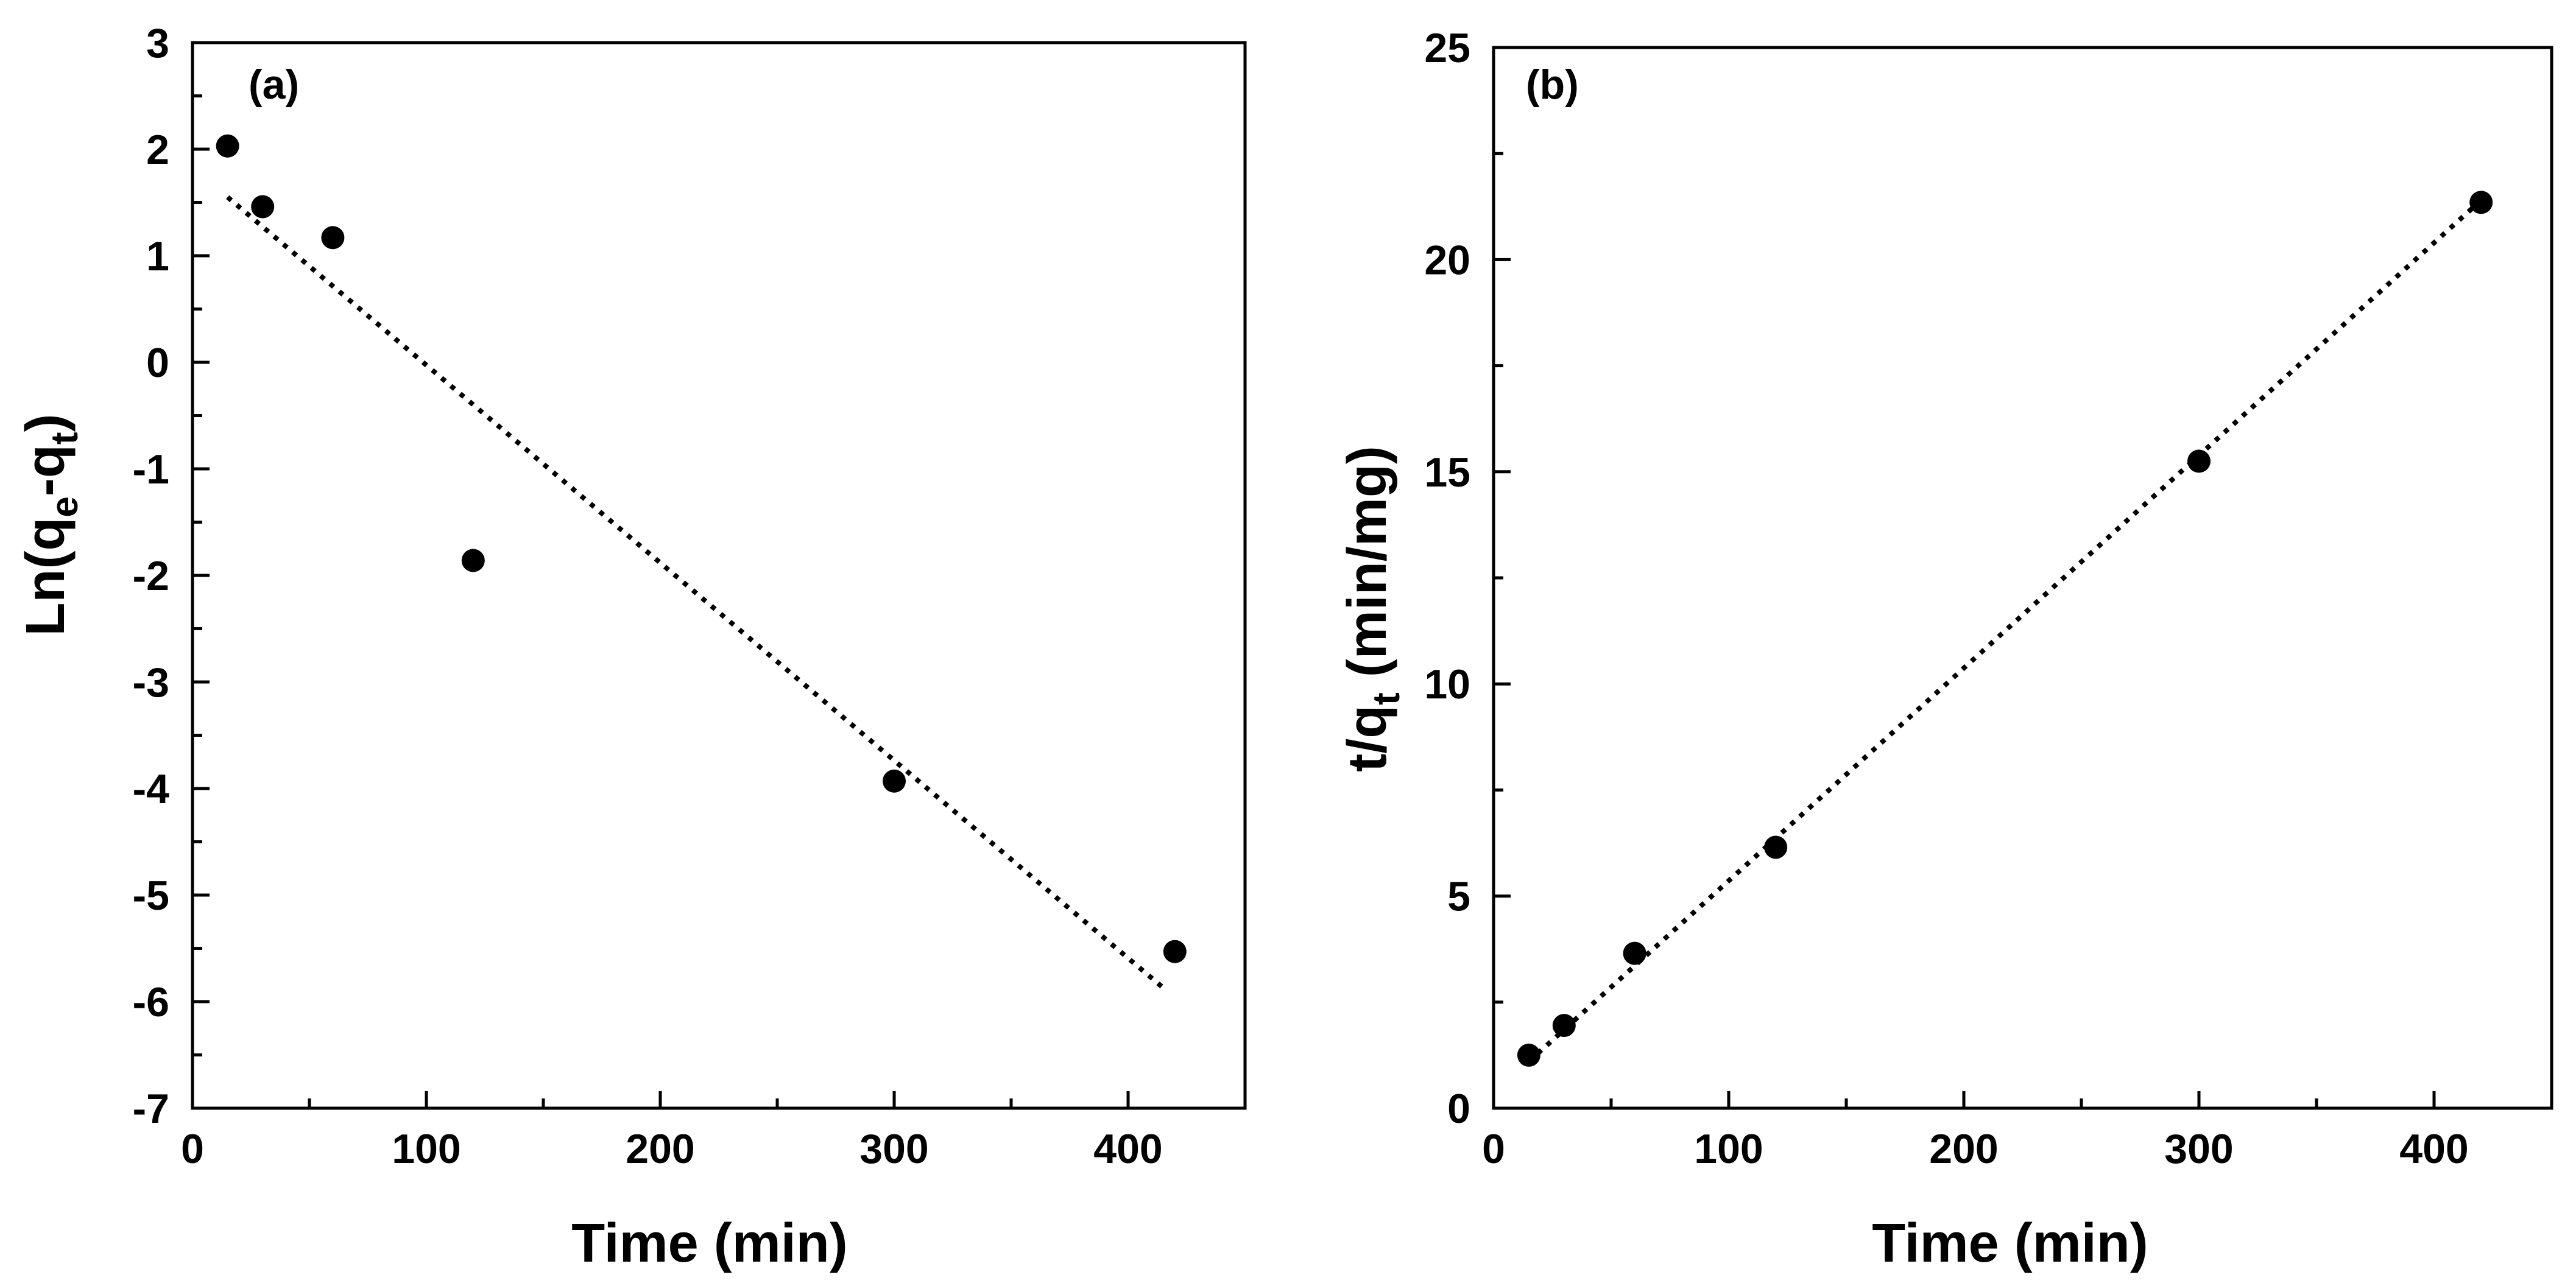 The image size is (2576, 1286). What do you see at coordinates (274, 84) in the screenshot?
I see `panel-a-label: (a)` at bounding box center [274, 84].